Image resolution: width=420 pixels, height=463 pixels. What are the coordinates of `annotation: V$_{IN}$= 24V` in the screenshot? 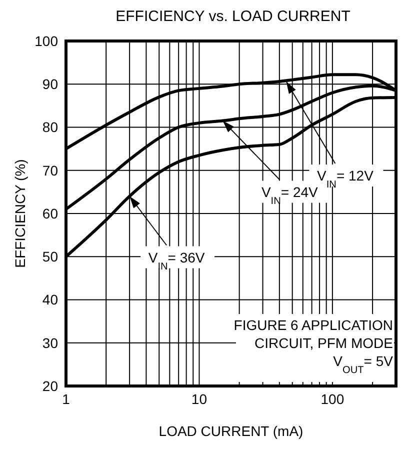 It's located at (290, 195).